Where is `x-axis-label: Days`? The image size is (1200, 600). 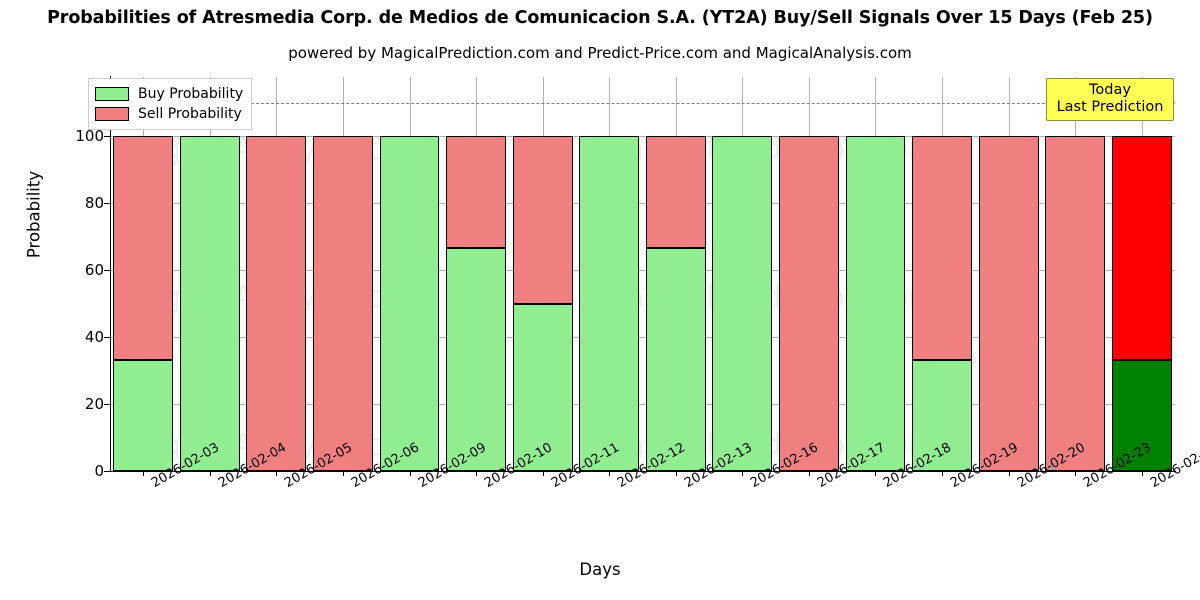
x-axis-label: Days is located at coordinates (600, 569).